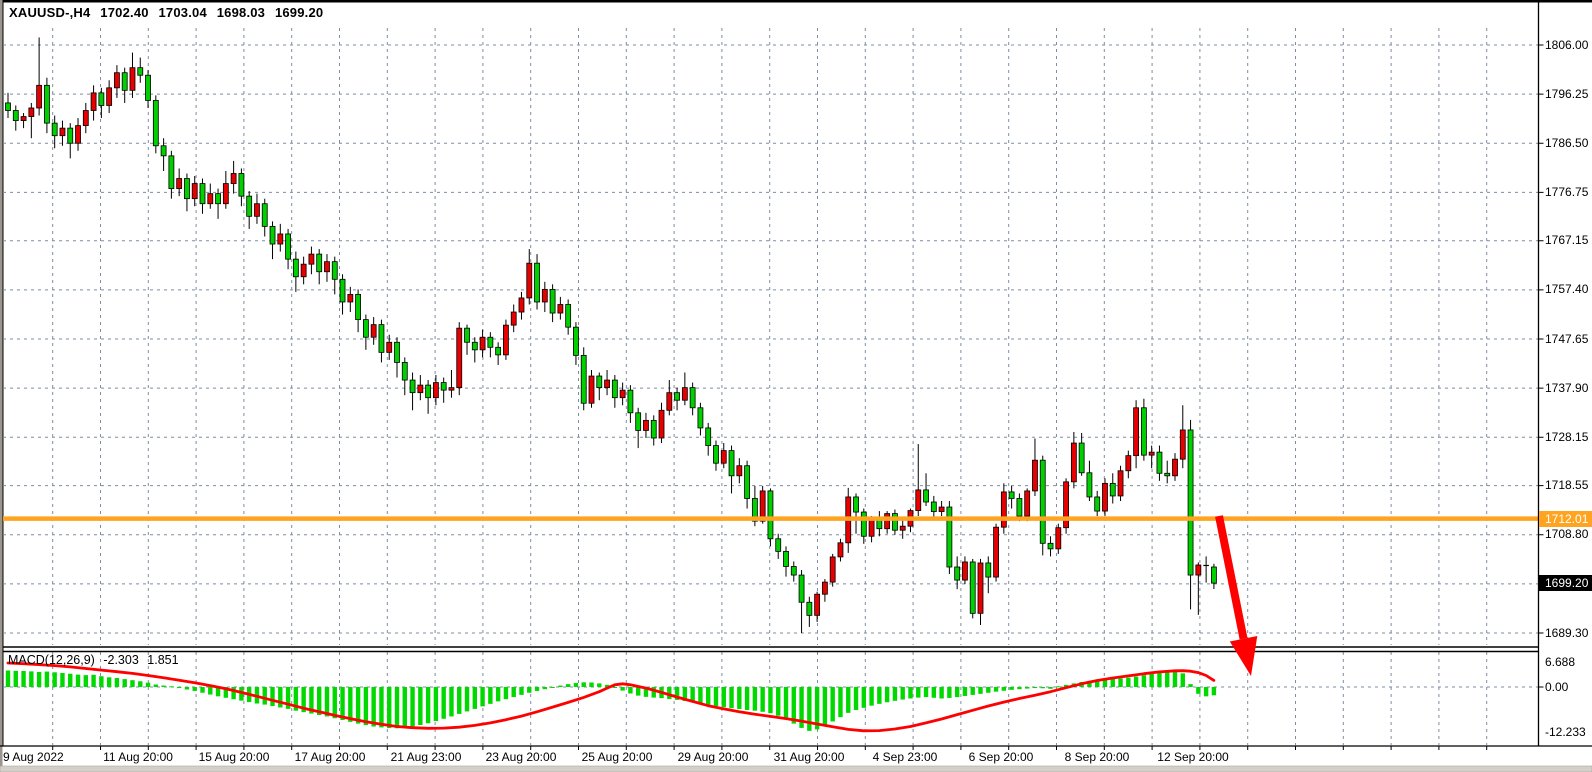 The image size is (1592, 772). What do you see at coordinates (1231, 577) in the screenshot?
I see `sell-arrow-shaft` at bounding box center [1231, 577].